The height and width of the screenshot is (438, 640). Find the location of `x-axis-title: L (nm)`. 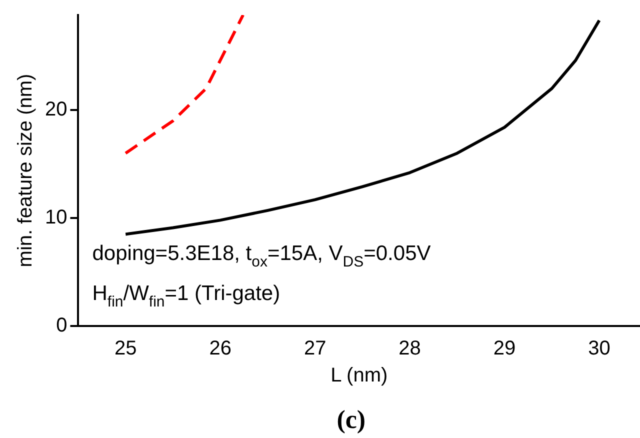

x-axis-title: L (nm) is located at coordinates (359, 375).